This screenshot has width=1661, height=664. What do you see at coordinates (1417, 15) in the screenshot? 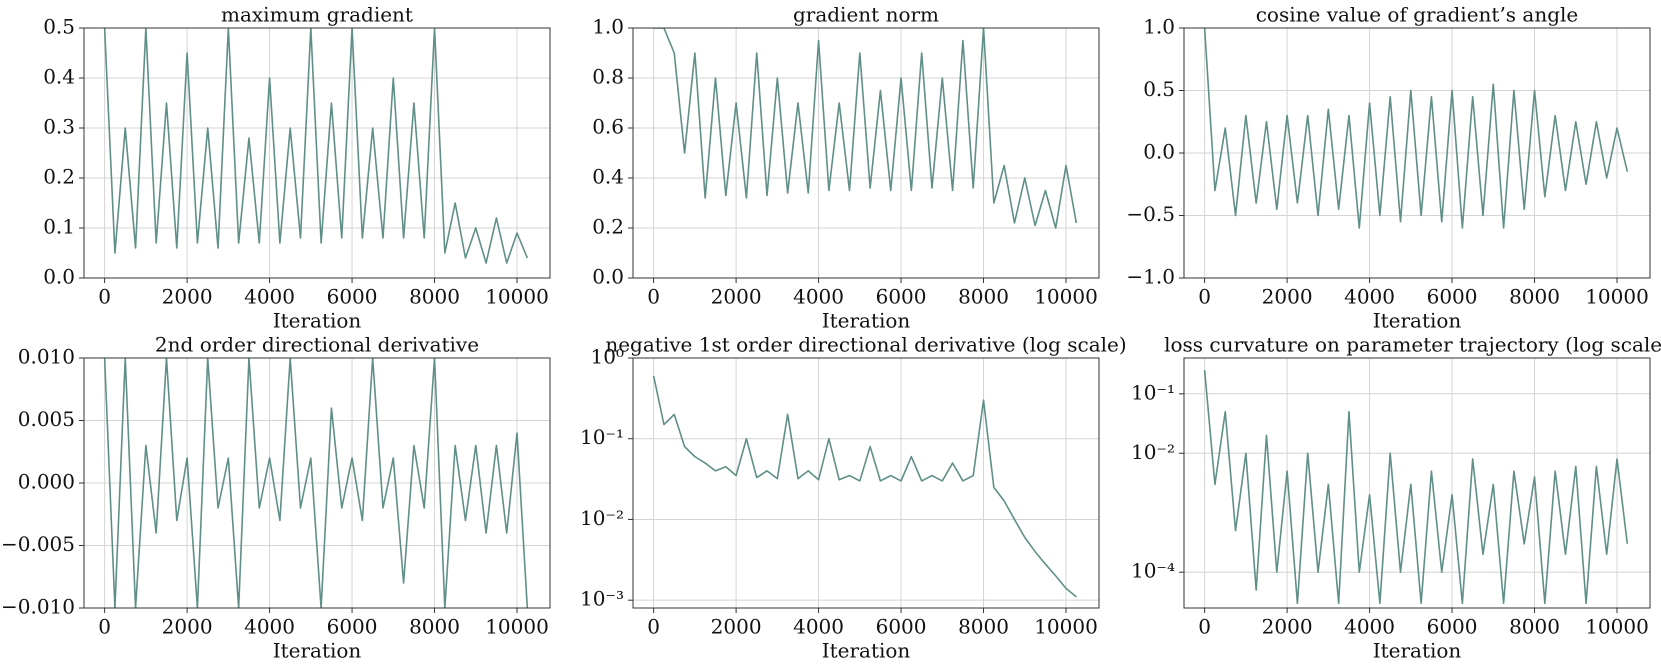
I see `subplot-title: cosine value of gradient’s angle` at bounding box center [1417, 15].